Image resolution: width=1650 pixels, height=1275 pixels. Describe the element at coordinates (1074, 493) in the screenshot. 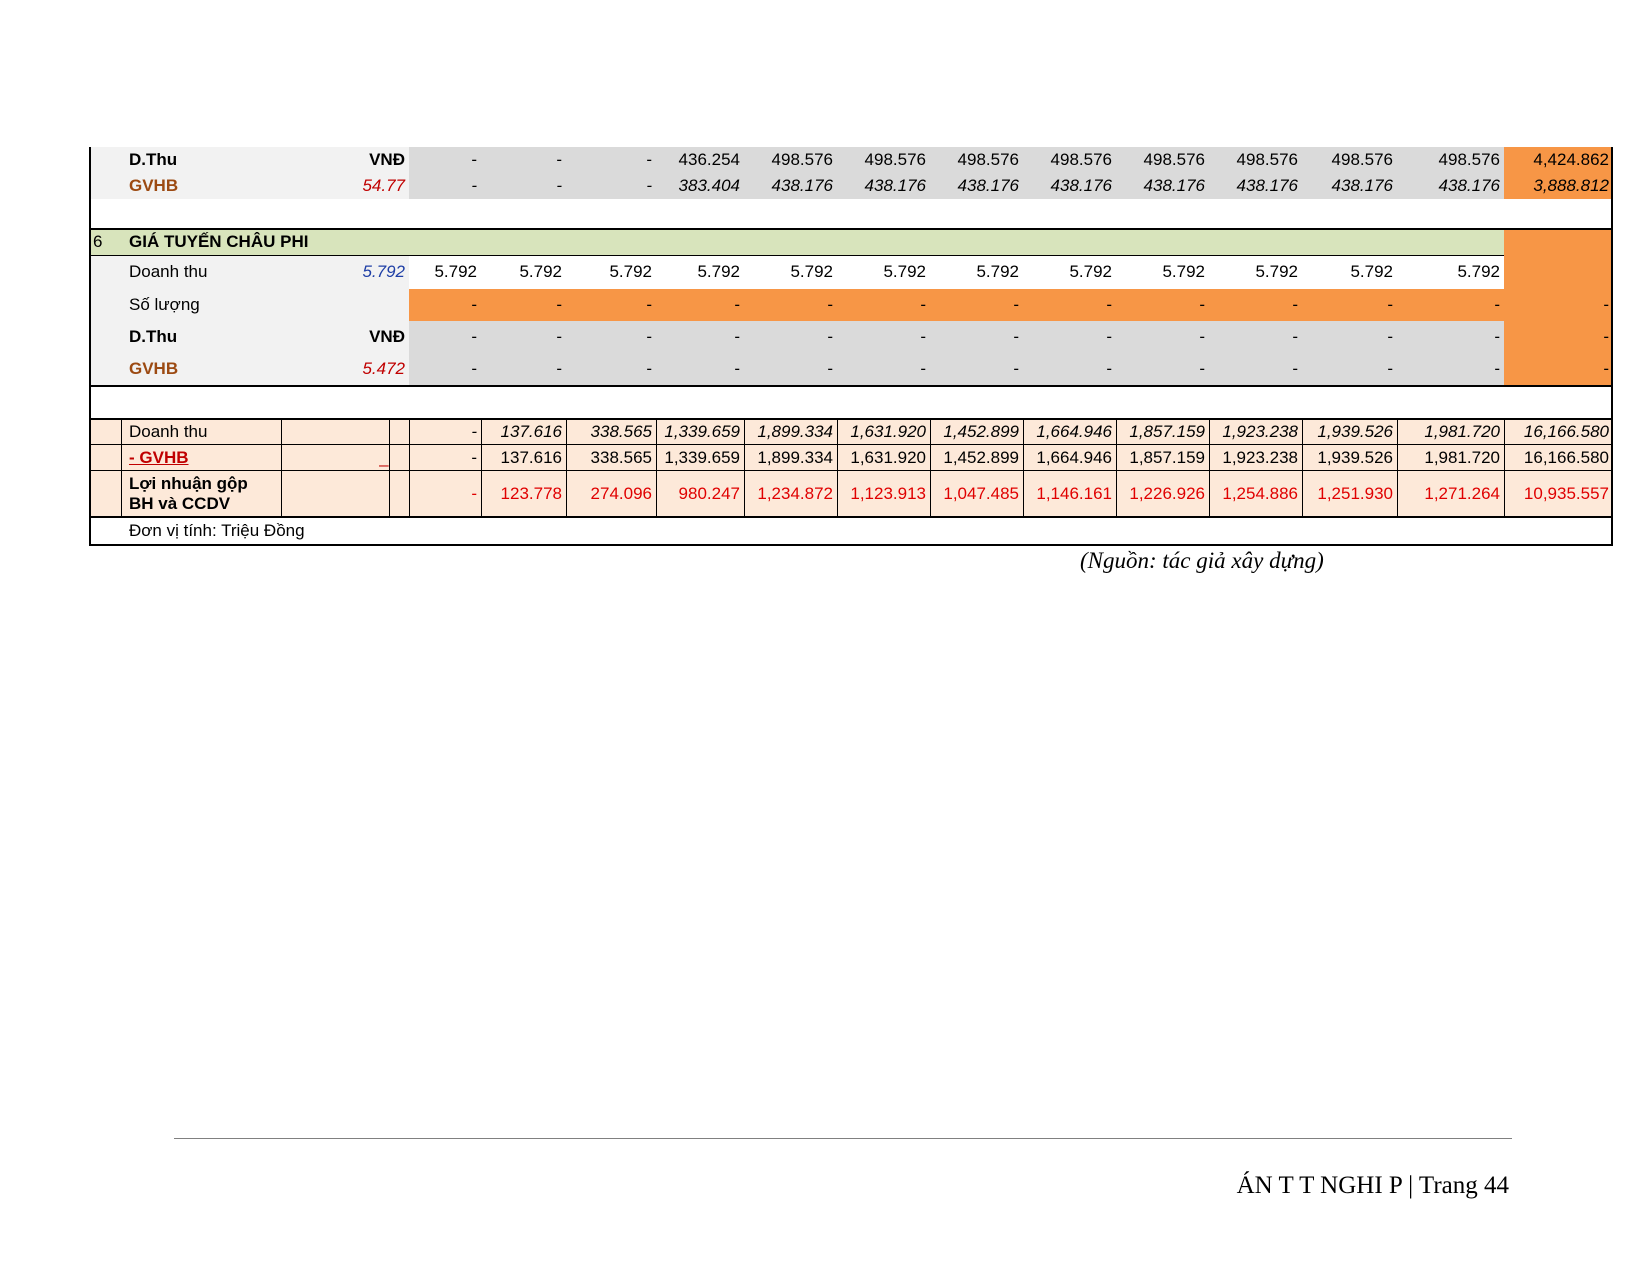

I see `value-cell: 1,146.161` at that location.